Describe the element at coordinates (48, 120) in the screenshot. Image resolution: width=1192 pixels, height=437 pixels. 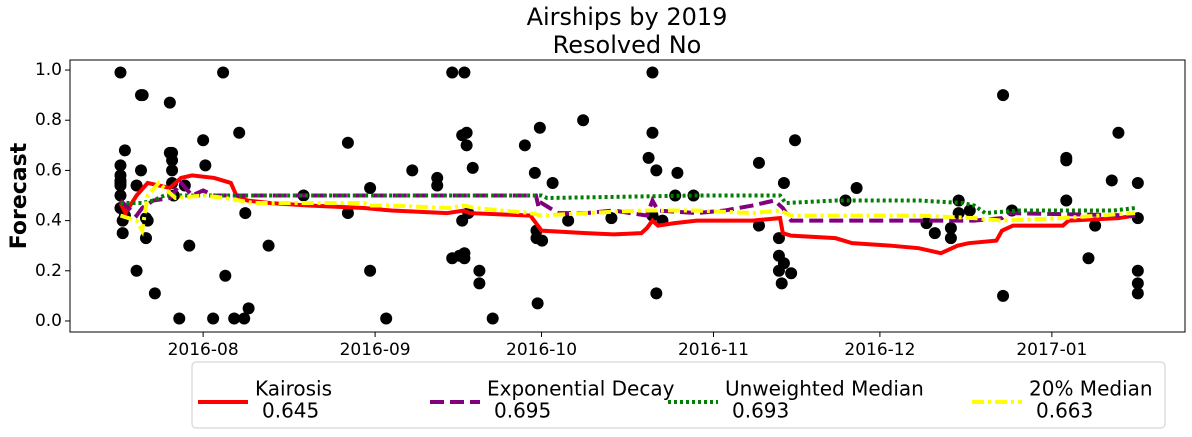
I see `y-tick-label: 0.8` at that location.